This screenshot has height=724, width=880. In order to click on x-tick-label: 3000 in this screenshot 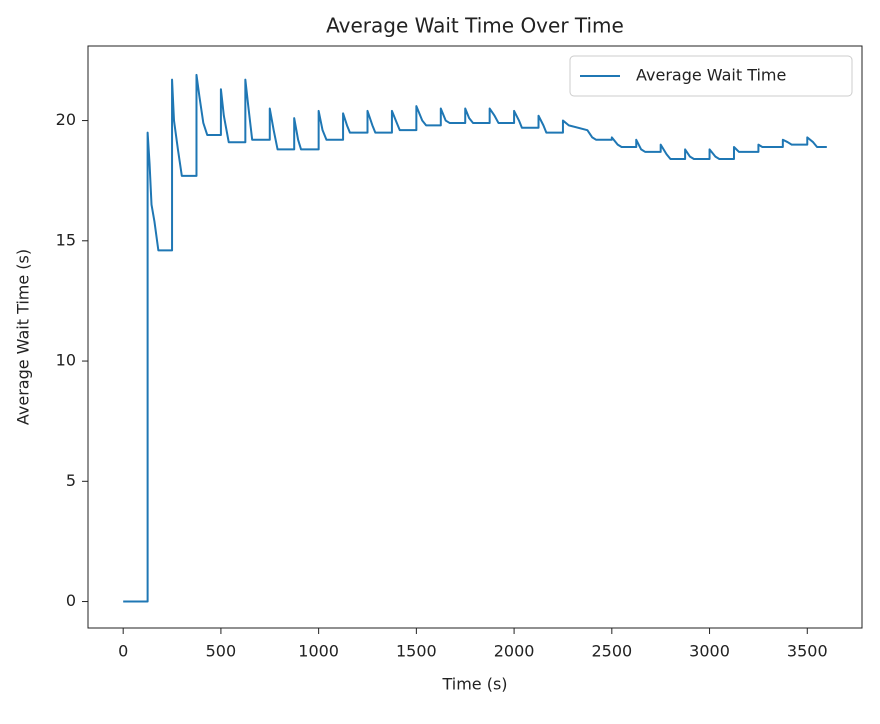, I will do `click(709, 651)`.